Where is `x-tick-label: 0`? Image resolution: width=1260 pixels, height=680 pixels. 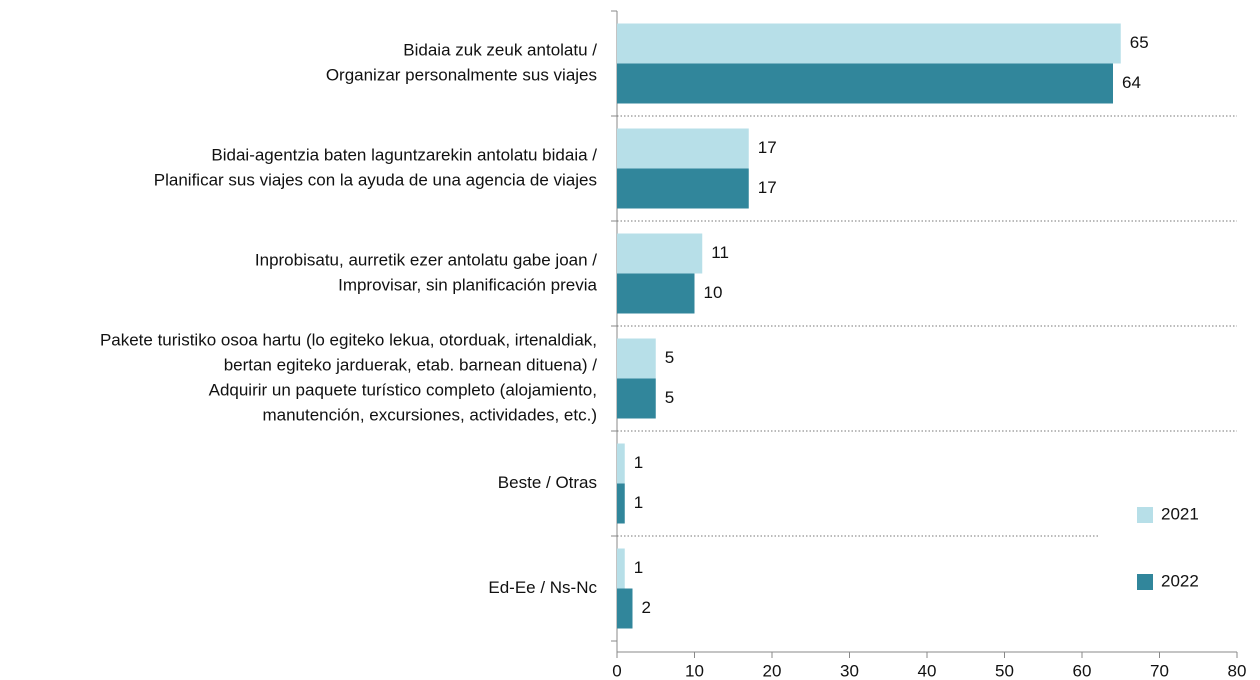
x-tick-label: 0 is located at coordinates (616, 670).